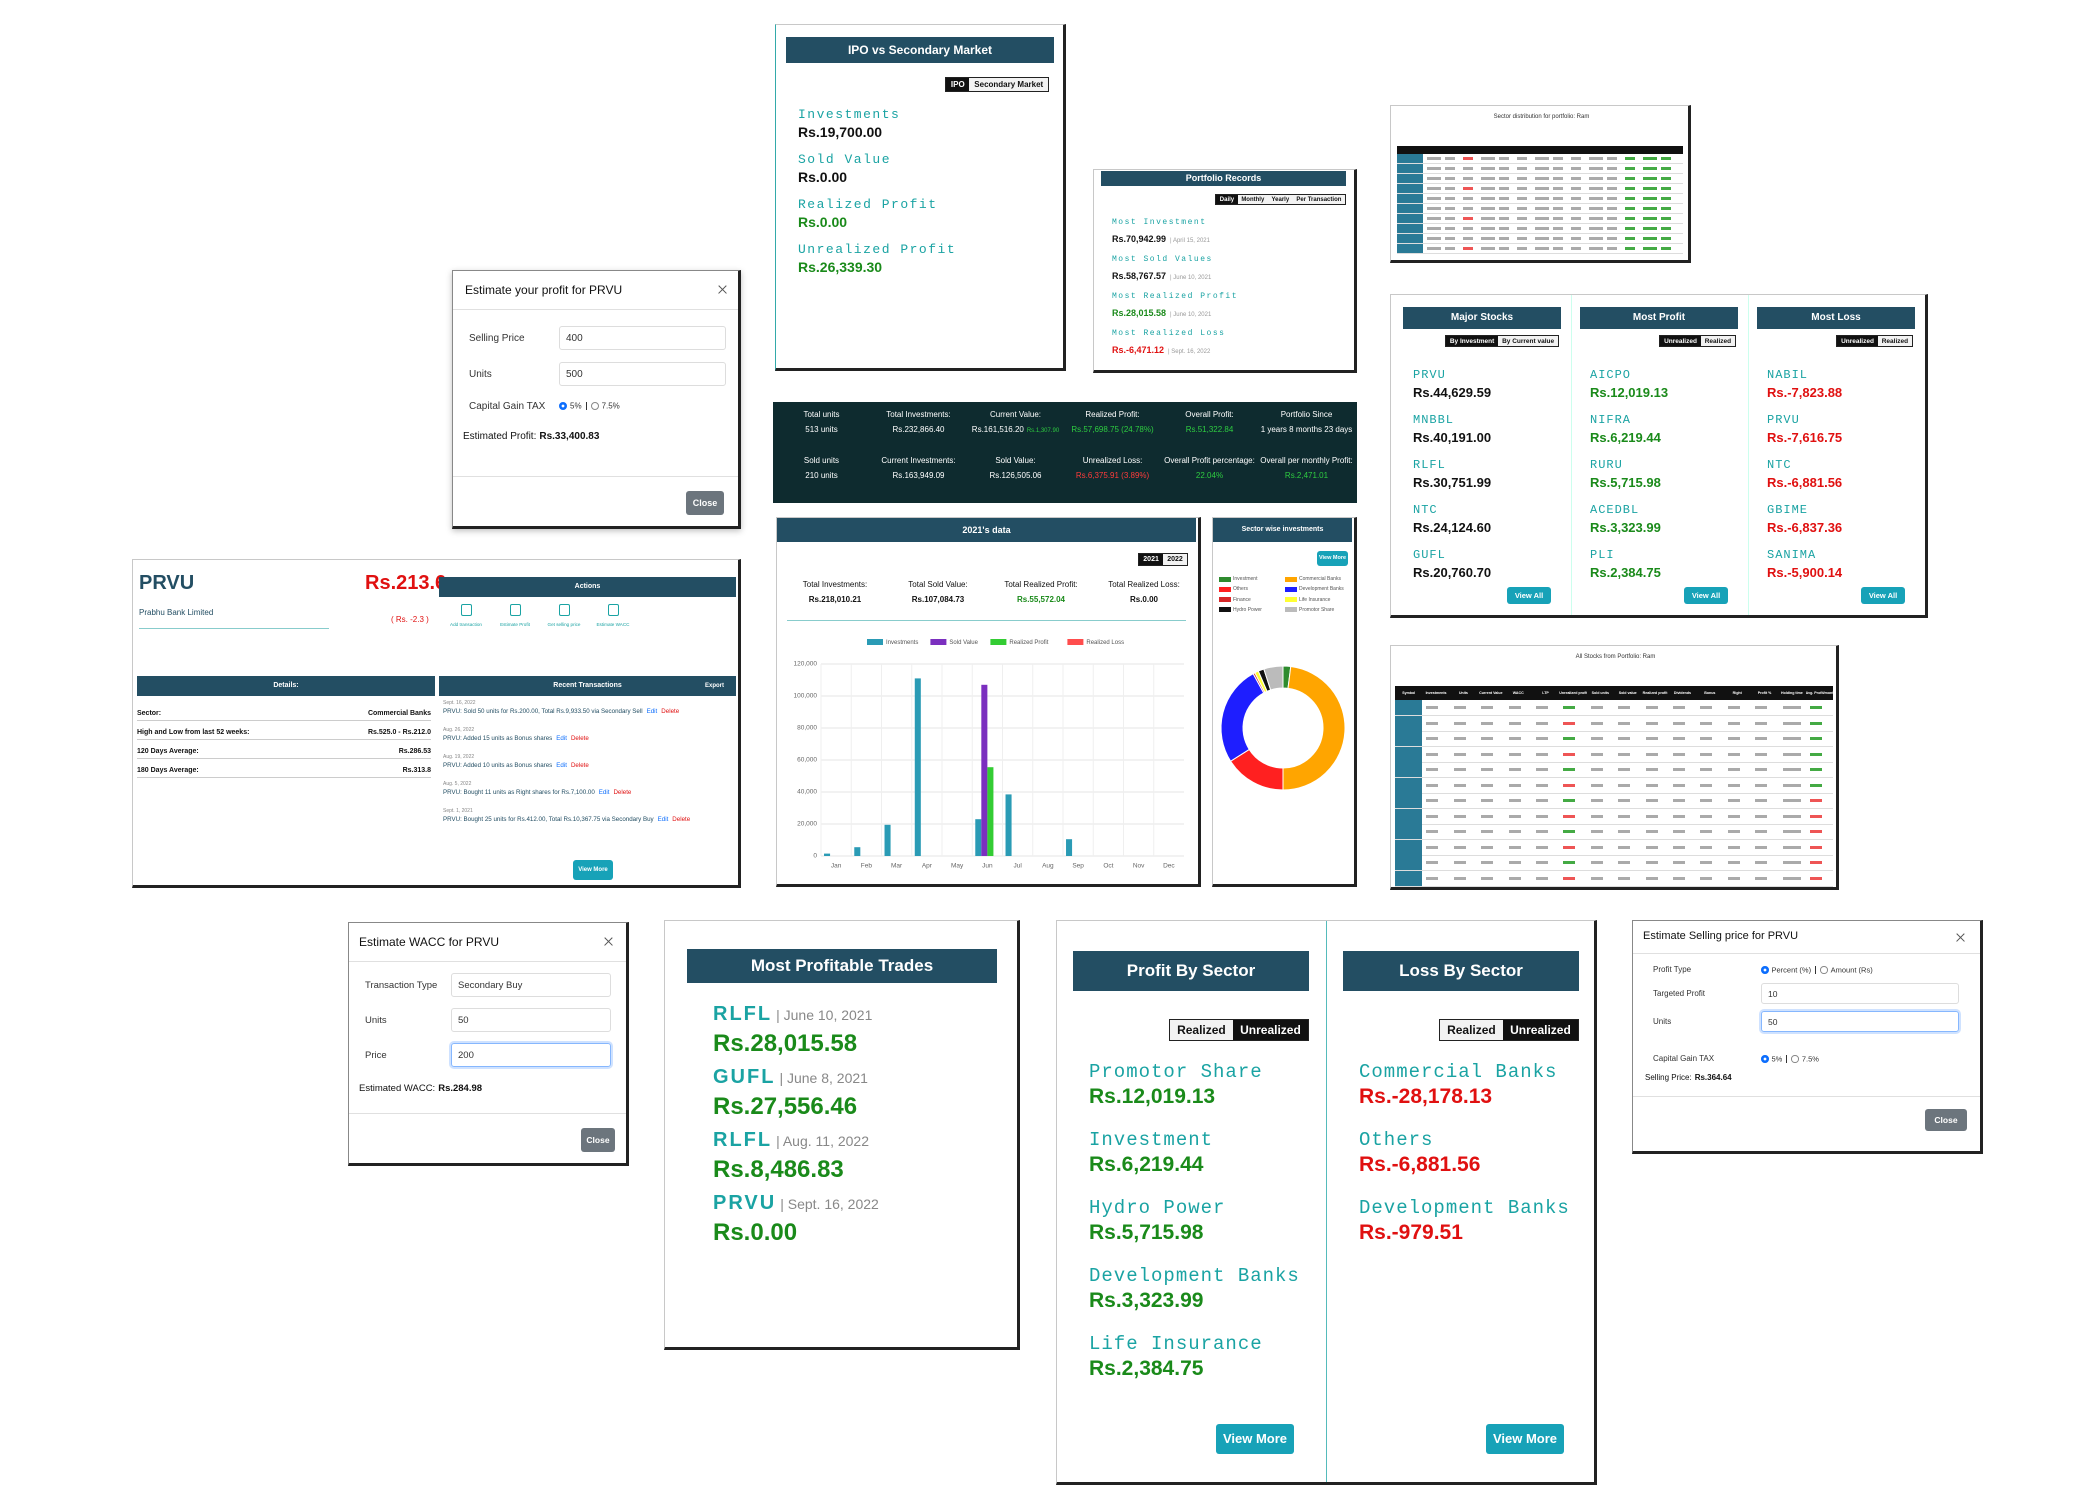 The image size is (2100, 1500). I want to click on tab: Yearly, so click(1280, 199).